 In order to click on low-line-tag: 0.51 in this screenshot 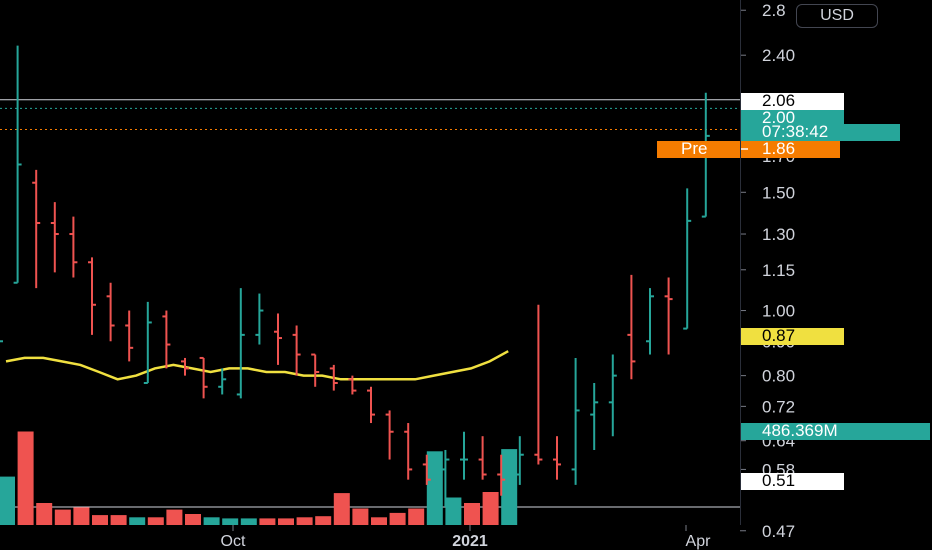, I will do `click(792, 480)`.